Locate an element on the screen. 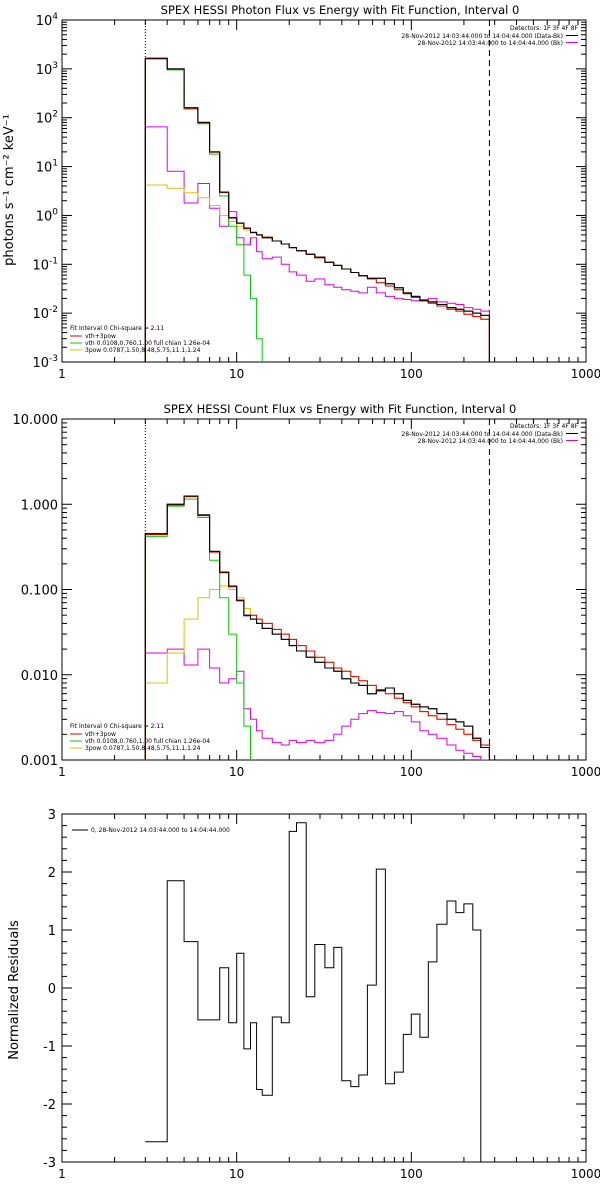 Image resolution: width=600 pixels, height=1204 pixels. chart-2-legend-sum-text: vth+3pow is located at coordinates (100, 734).